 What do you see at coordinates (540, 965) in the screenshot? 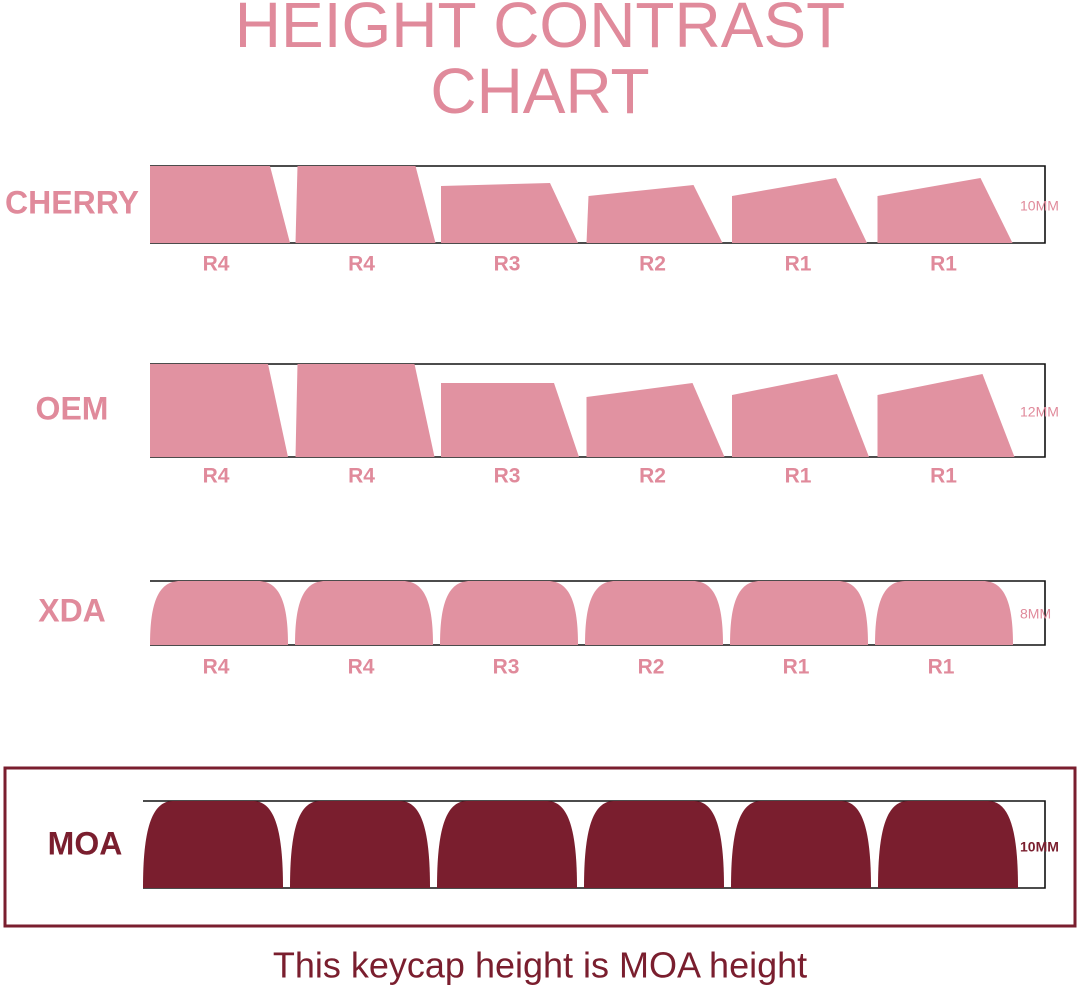
I see `footer: This keycap height is MOA height` at bounding box center [540, 965].